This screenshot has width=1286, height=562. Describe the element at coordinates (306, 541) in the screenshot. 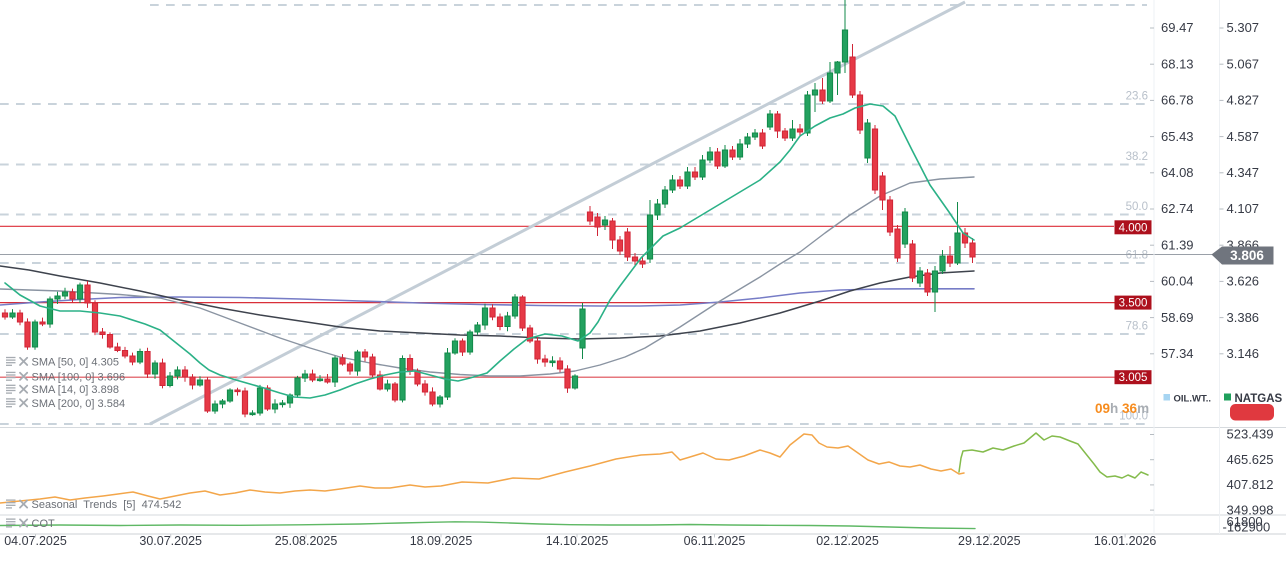

I see `svg-text: 25.08.2025` at that location.